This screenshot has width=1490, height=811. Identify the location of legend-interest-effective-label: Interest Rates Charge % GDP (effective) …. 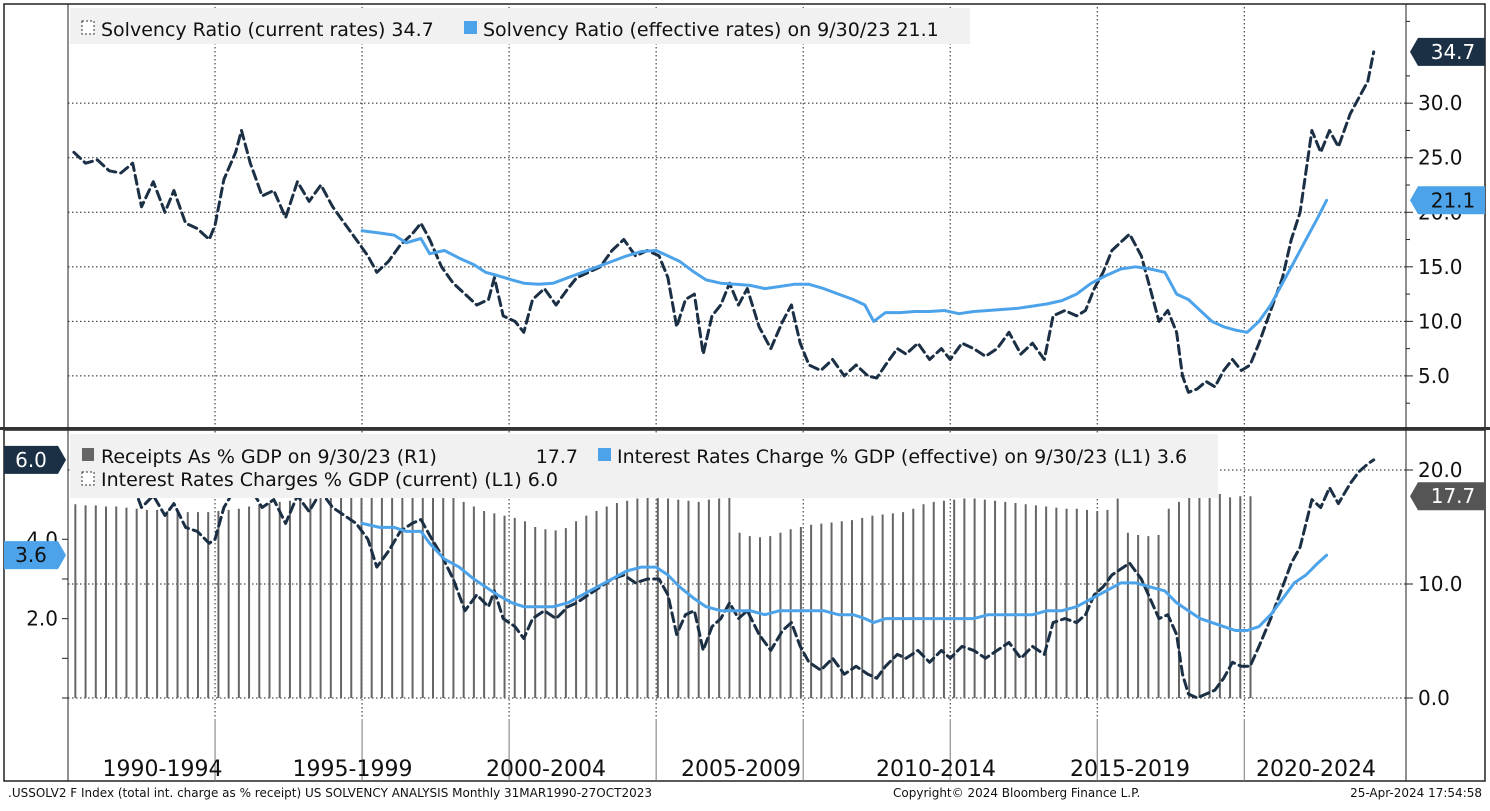
(902, 457).